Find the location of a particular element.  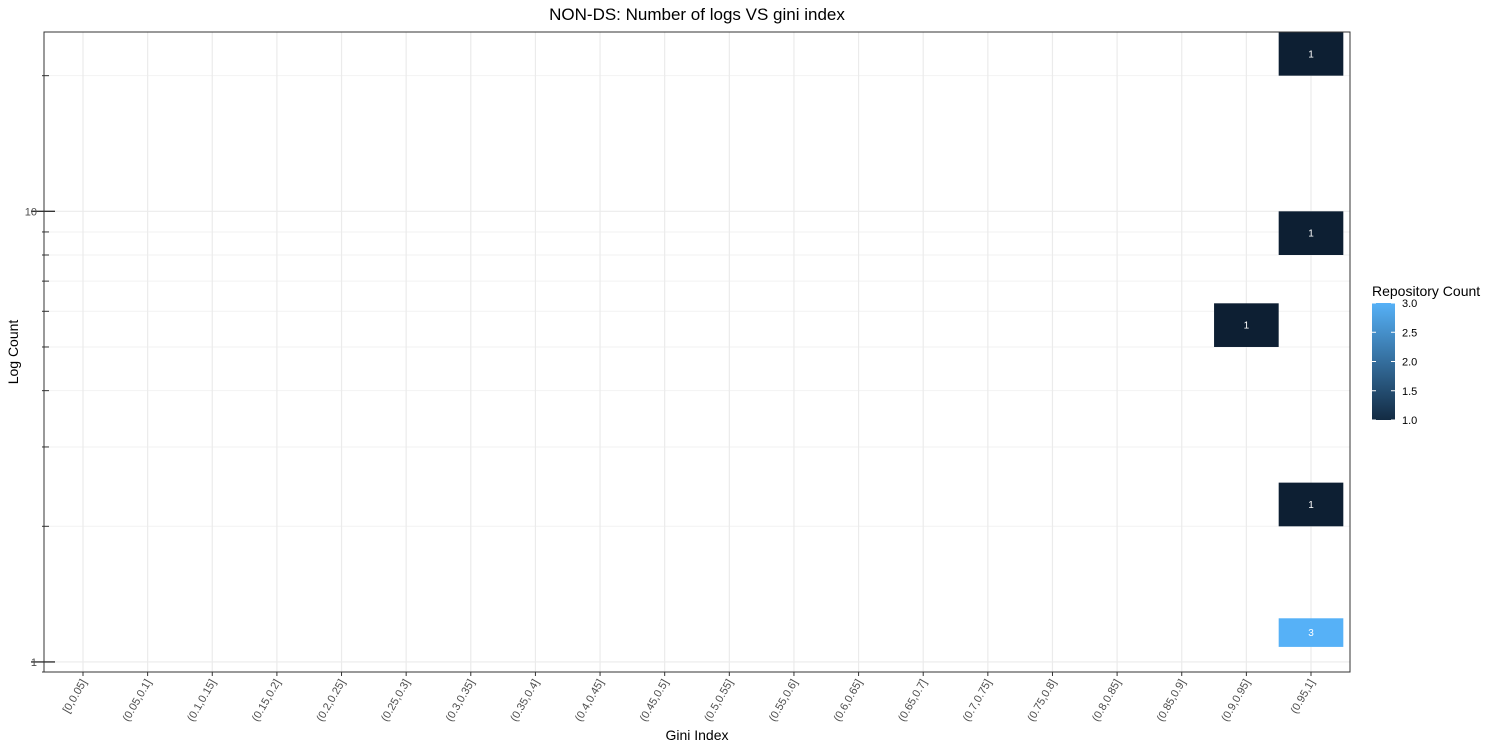

chart-title: NON-DS: Number of logs VS gini index is located at coordinates (697, 14).